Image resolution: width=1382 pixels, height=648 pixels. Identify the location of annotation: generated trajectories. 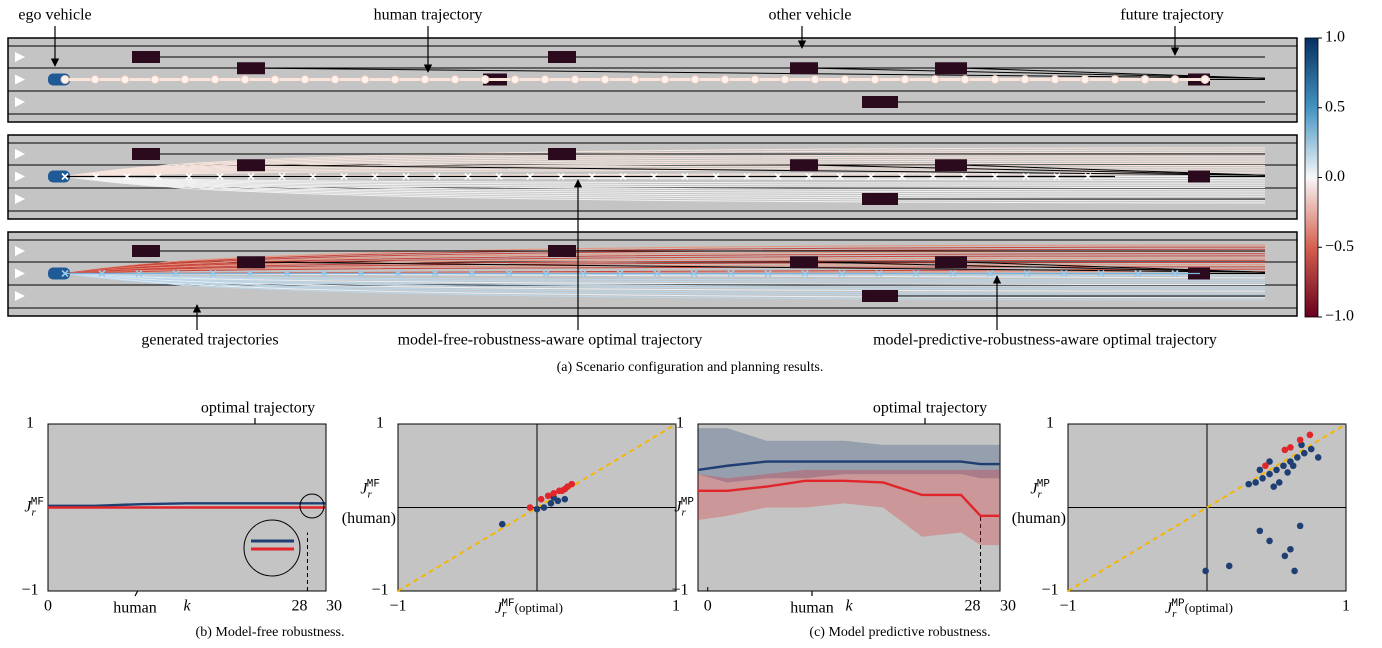
(209, 340).